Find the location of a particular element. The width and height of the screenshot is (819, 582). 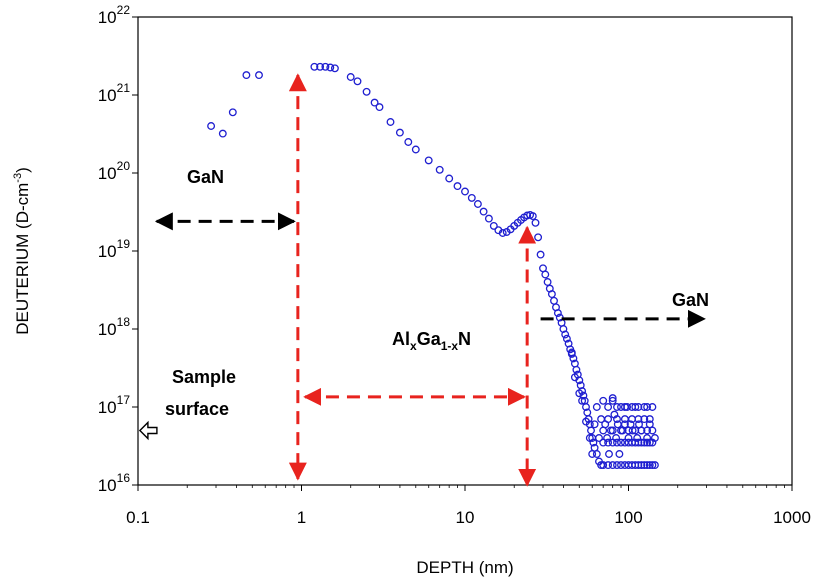

algan-suffix: N is located at coordinates (464, 339).